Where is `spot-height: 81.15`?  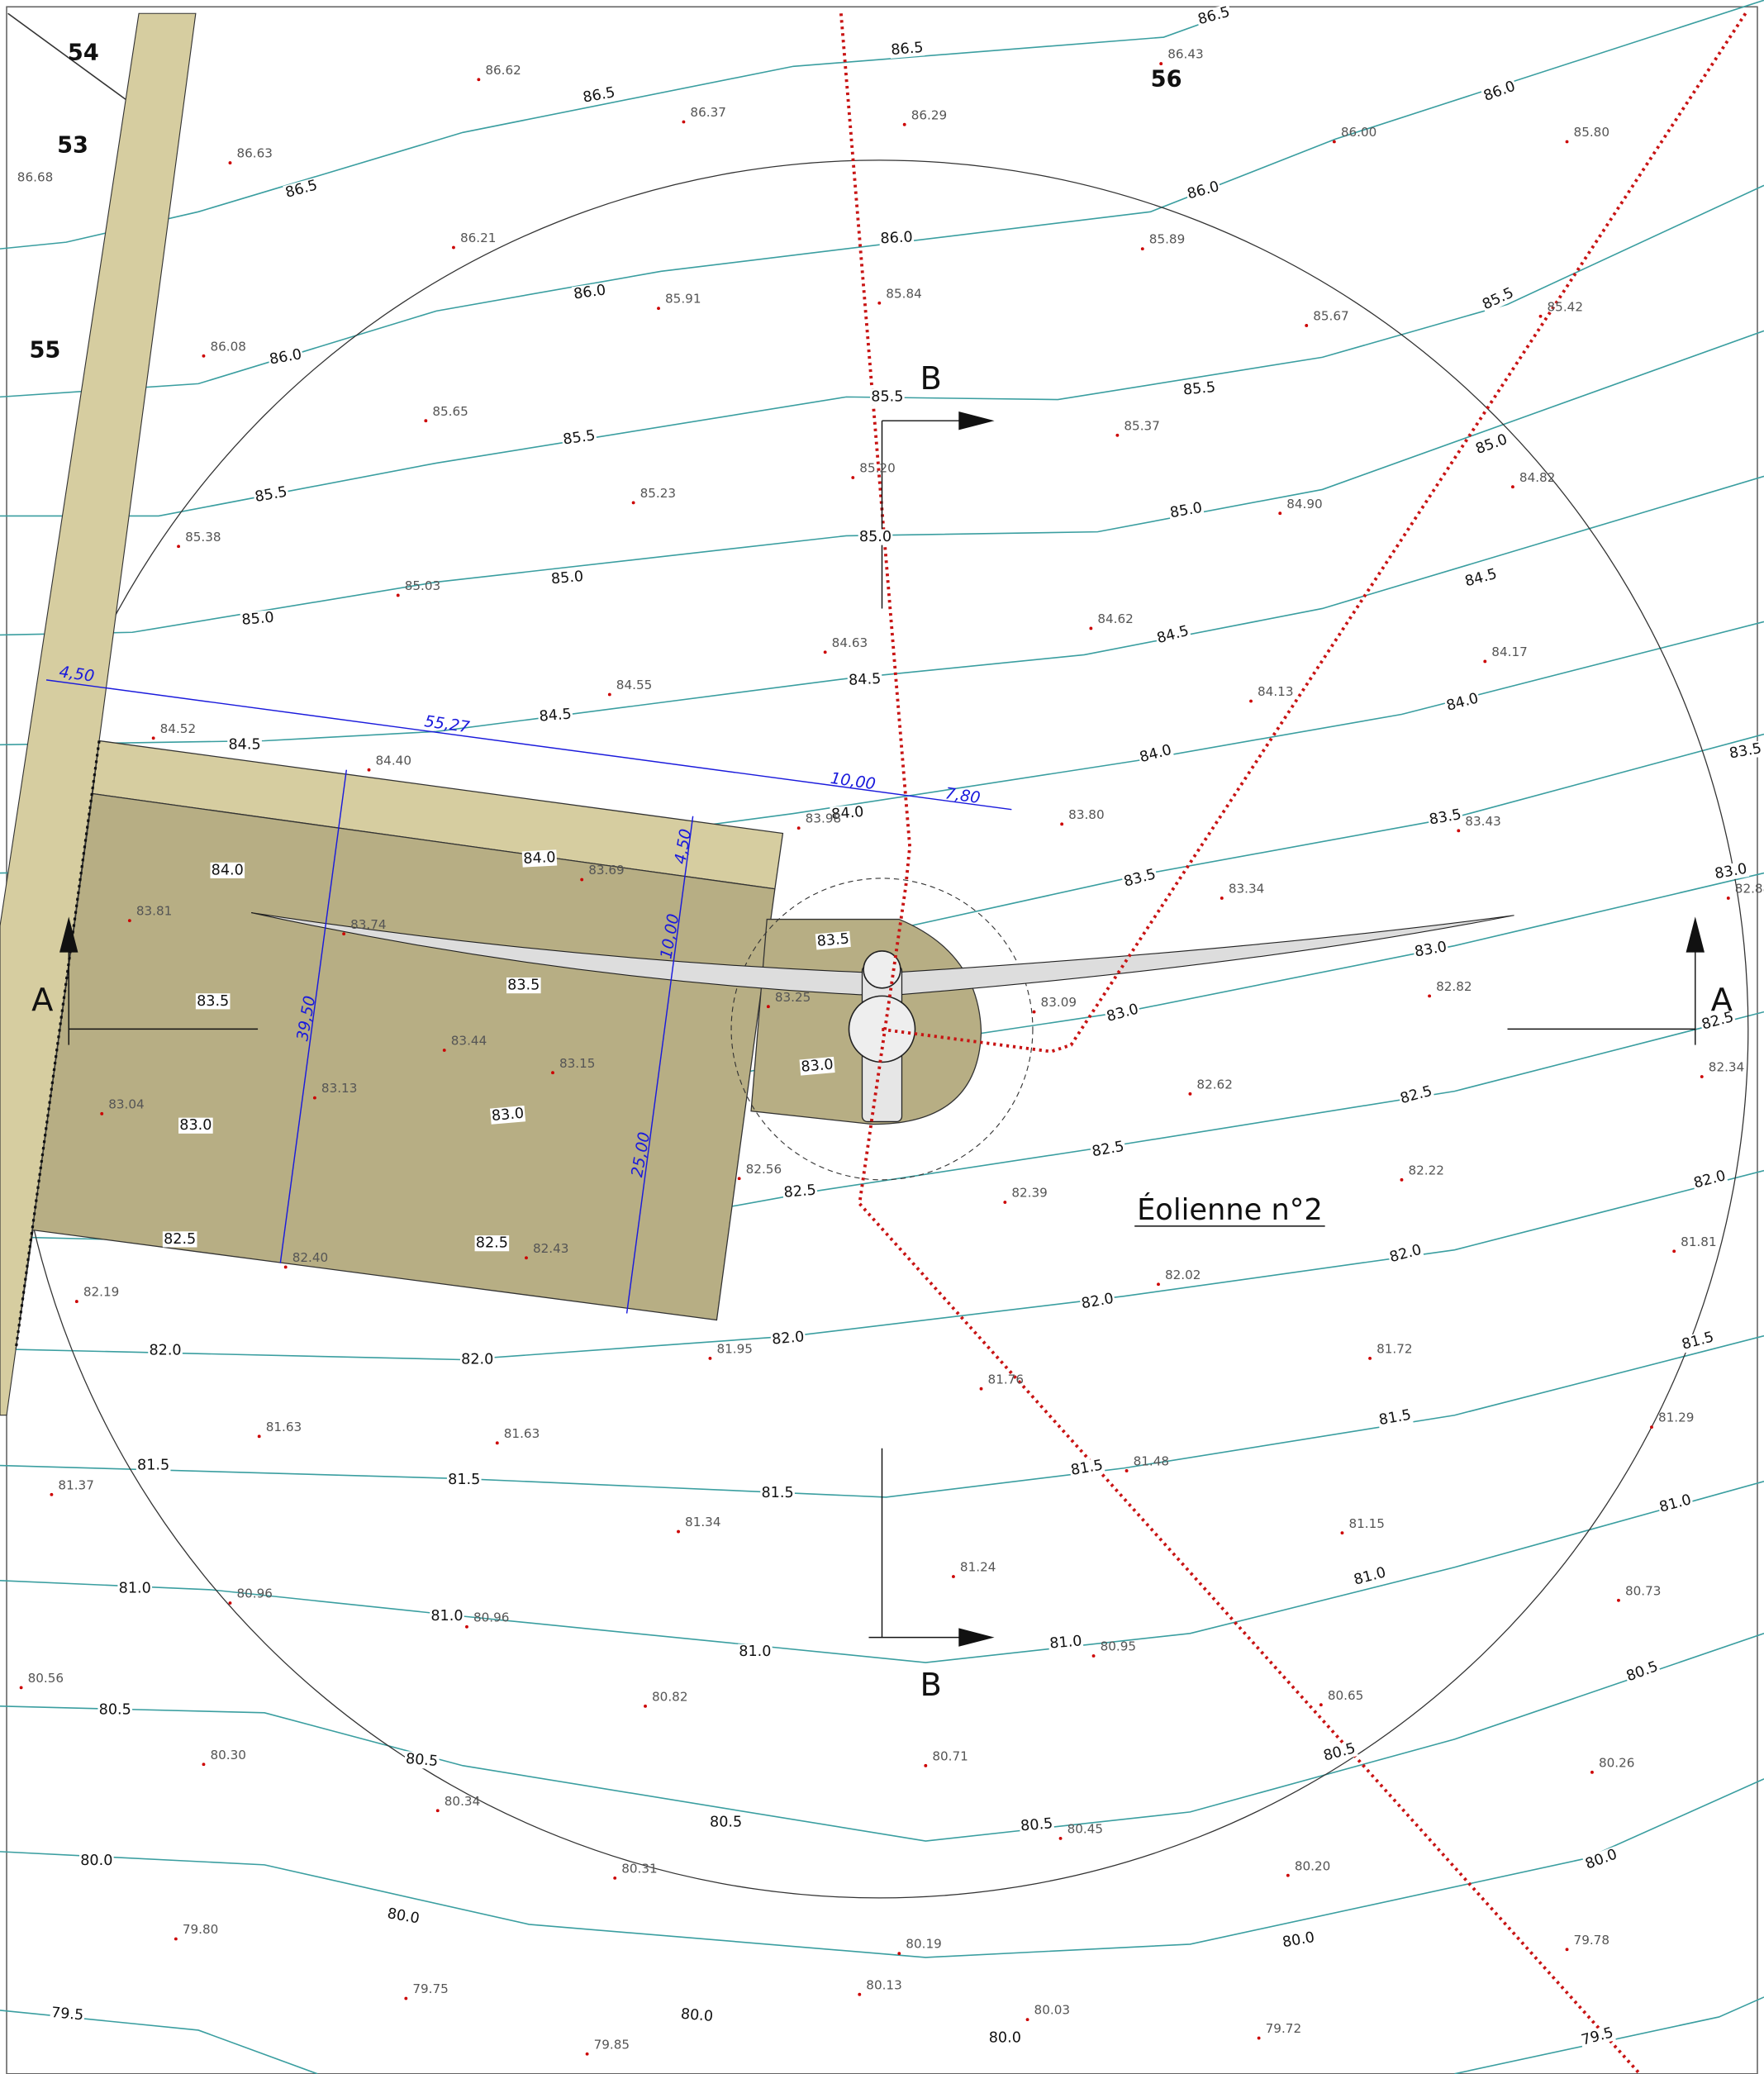
spot-height: 81.15 is located at coordinates (1366, 1523).